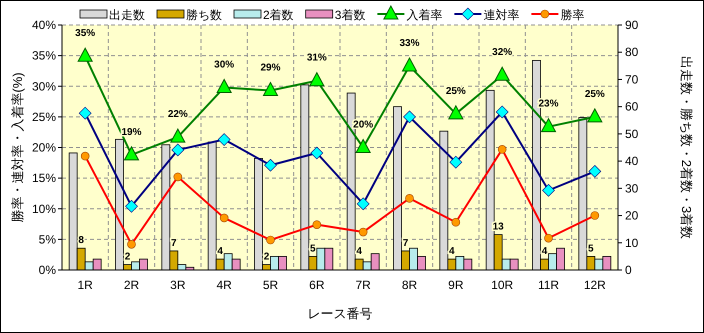 Image resolution: width=704 pixels, height=333 pixels. I want to click on data-label: 35%, so click(85, 34).